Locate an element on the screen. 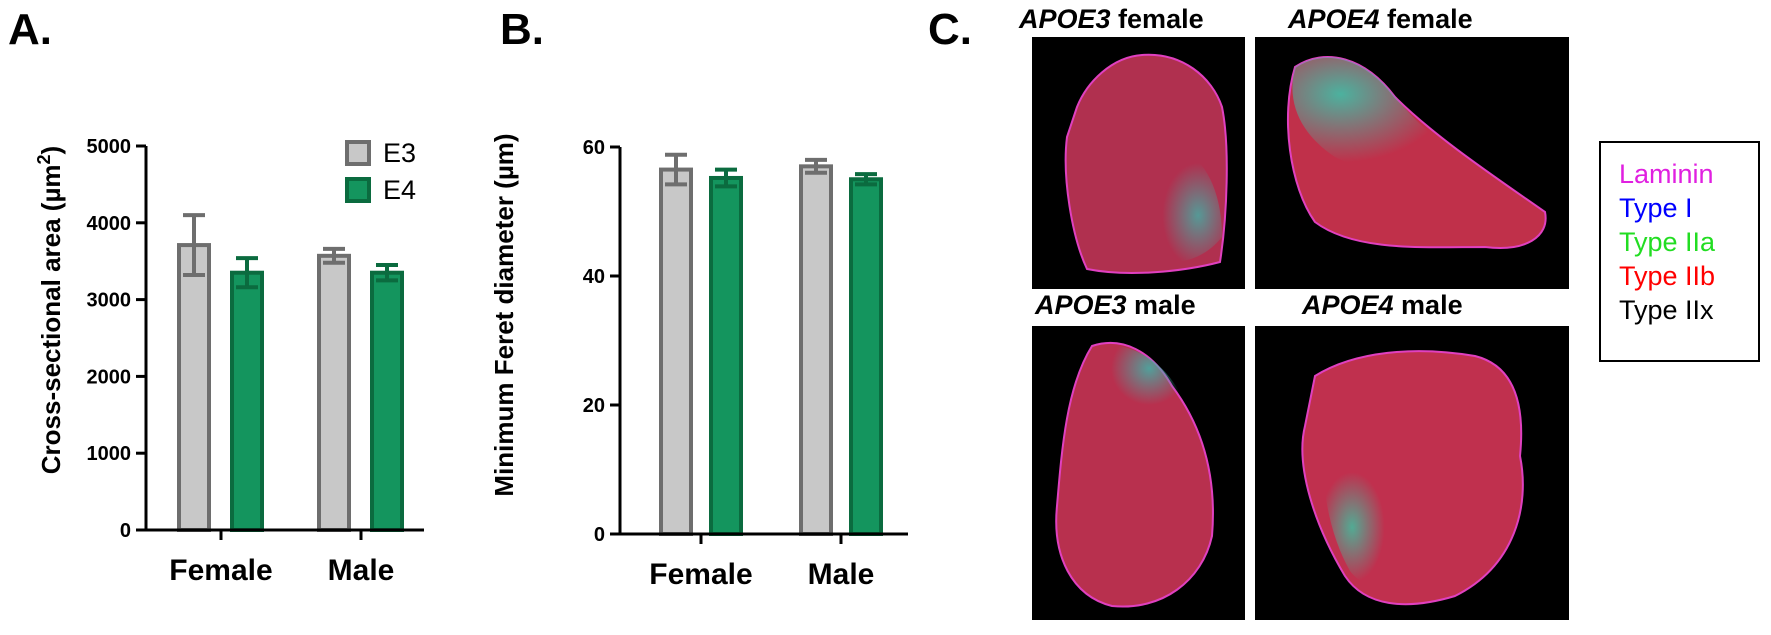  stain-legend-item: Type IIb is located at coordinates (1667, 276).